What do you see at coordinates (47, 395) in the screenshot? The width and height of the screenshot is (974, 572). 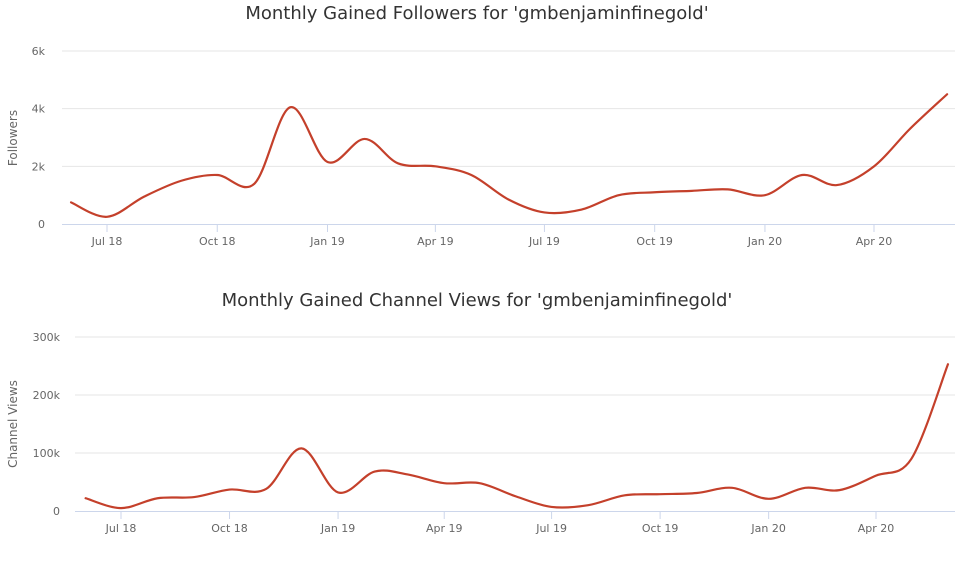 I see `y-tick-label: 200k` at bounding box center [47, 395].